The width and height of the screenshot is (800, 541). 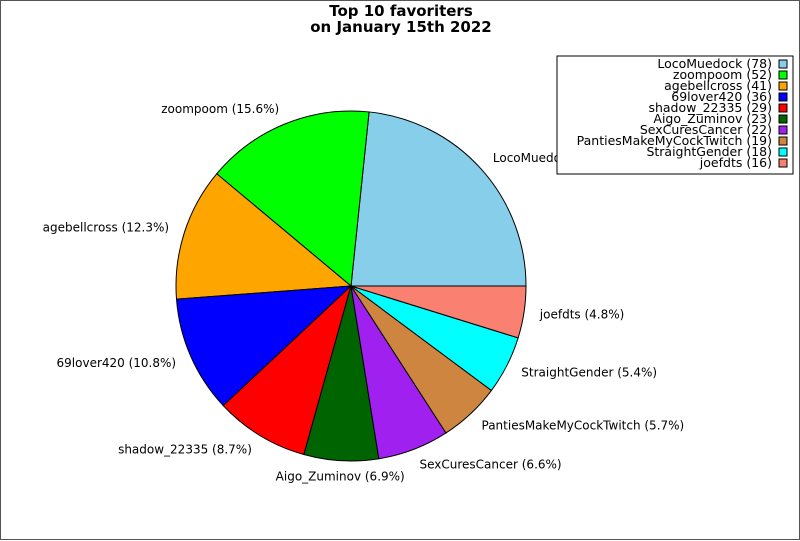 I want to click on pie-slice-locomuedock, so click(x=438, y=199).